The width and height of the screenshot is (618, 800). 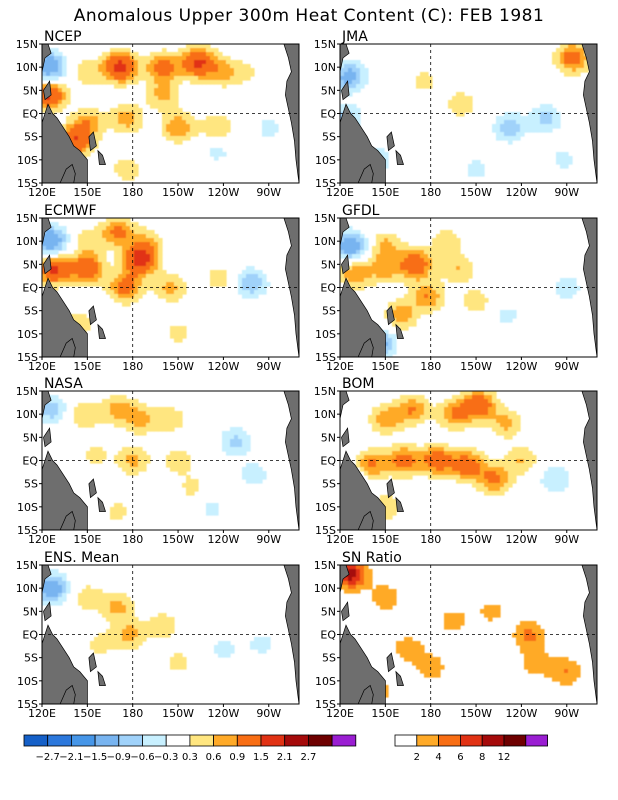 I want to click on panel-title: SN Ratio, so click(x=372, y=558).